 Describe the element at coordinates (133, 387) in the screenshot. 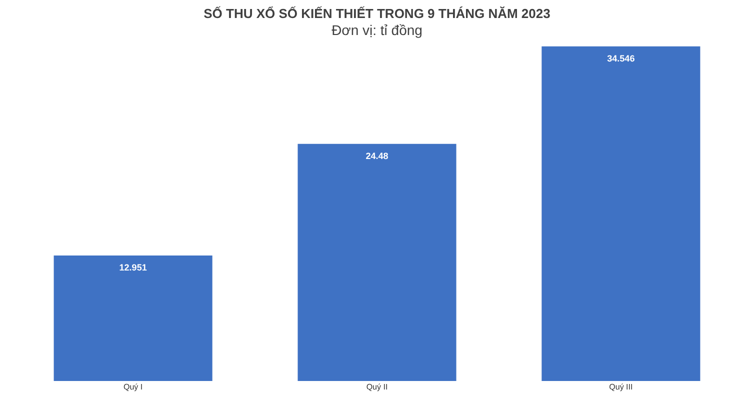

I see `x-tick-label: Quý I` at that location.